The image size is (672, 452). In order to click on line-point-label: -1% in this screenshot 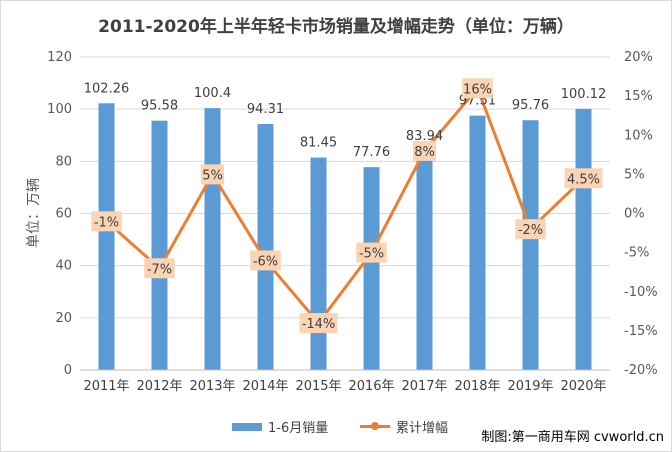, I will do `click(106, 221)`.